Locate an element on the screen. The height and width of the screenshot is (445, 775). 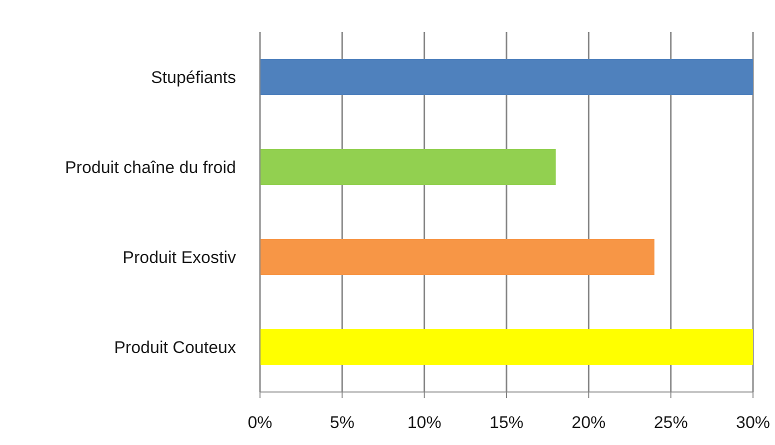
x-tick-label: 15% is located at coordinates (506, 422).